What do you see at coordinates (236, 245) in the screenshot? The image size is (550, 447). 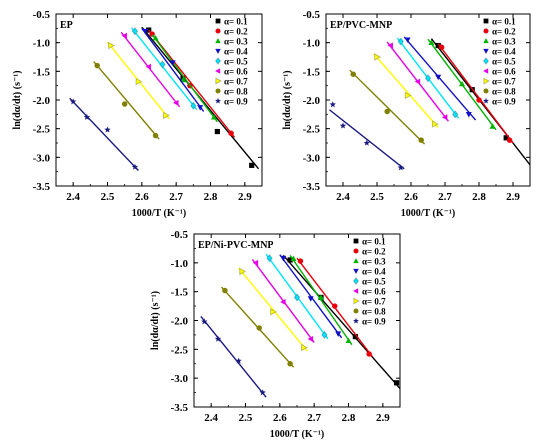 I see `panel-title: EP/Ni-PVC-MNP` at bounding box center [236, 245].